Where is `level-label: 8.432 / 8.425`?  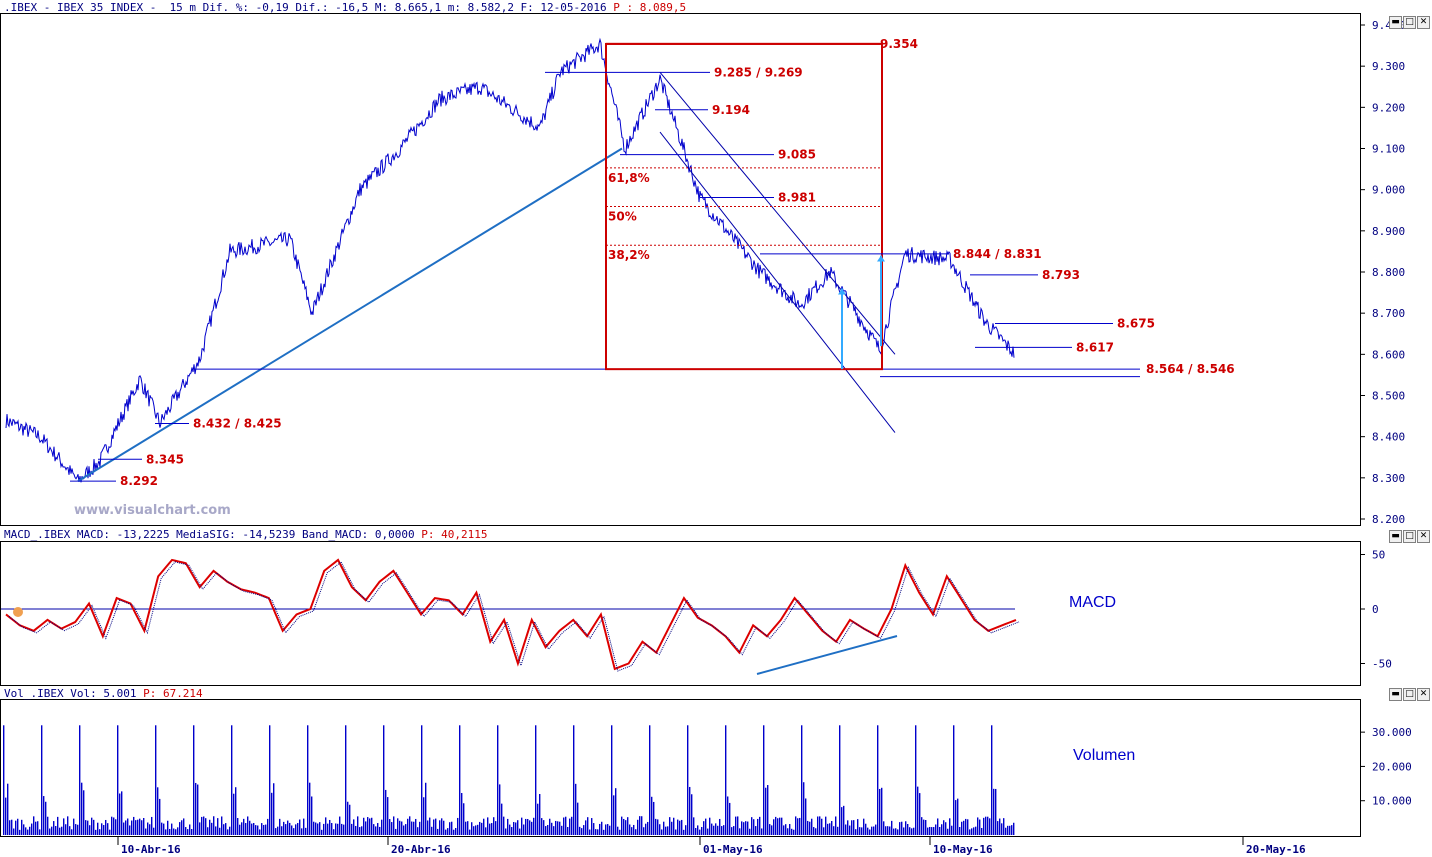 level-label: 8.432 / 8.425 is located at coordinates (237, 423).